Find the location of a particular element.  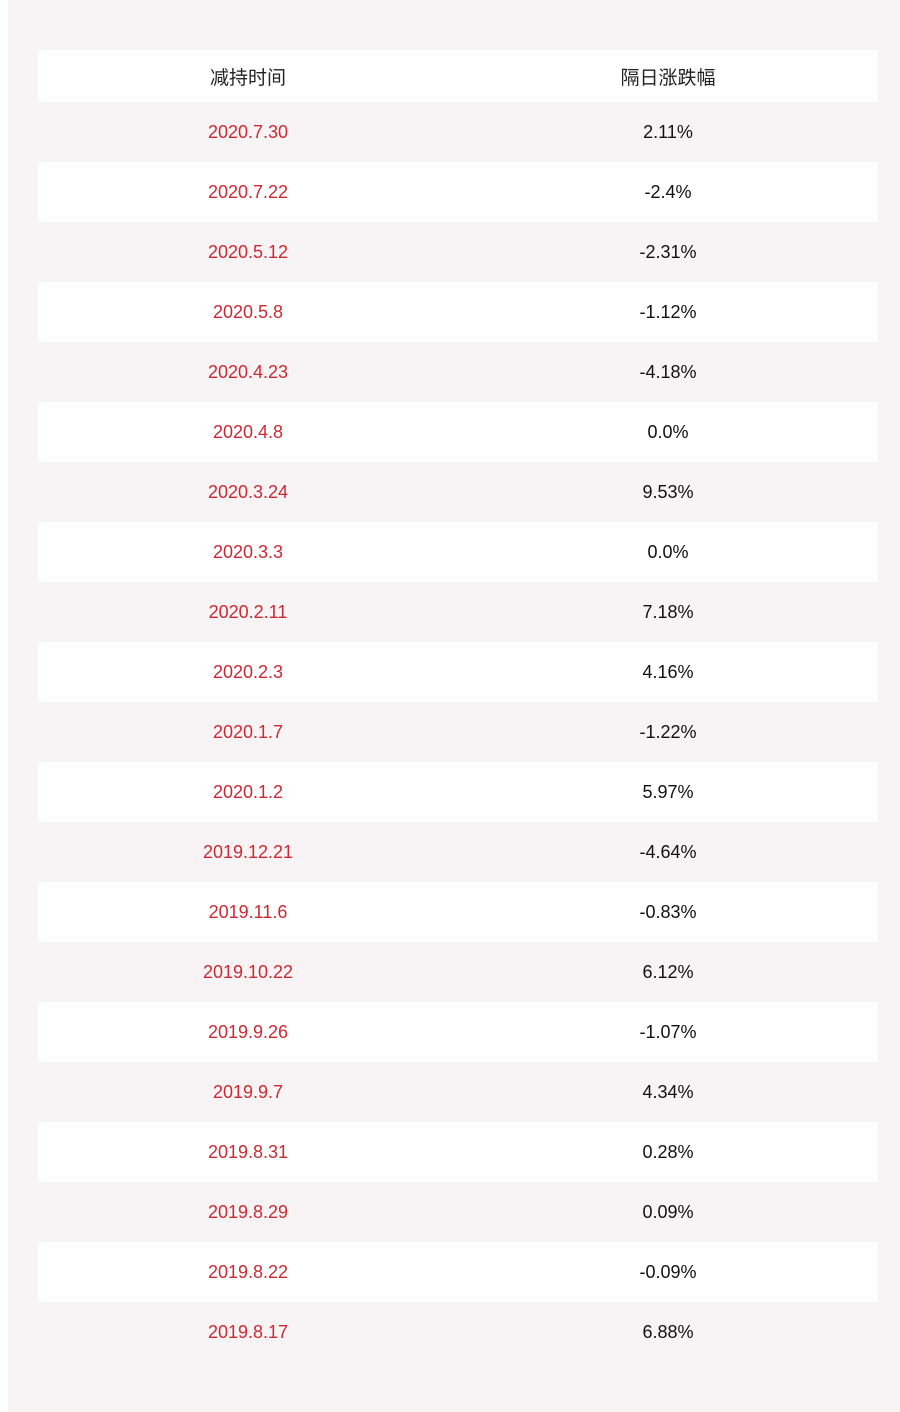

date-cell: 2020.7.30 is located at coordinates (248, 131).